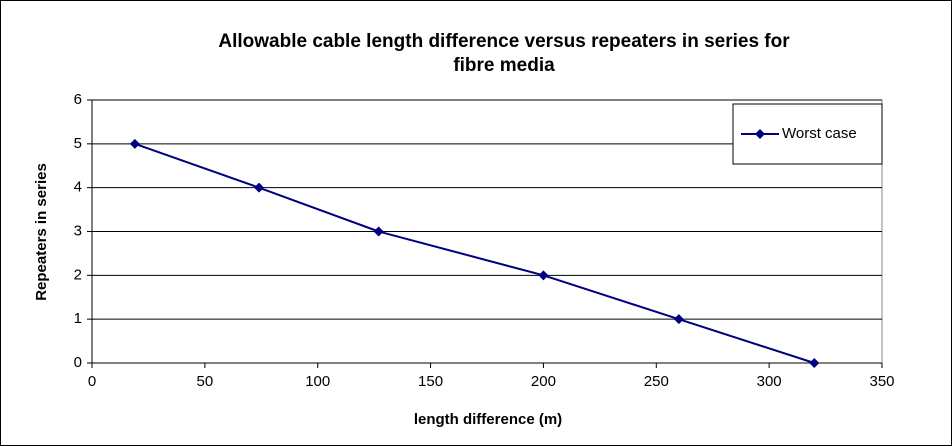 This screenshot has height=446, width=952. Describe the element at coordinates (92, 381) in the screenshot. I see `x-tick-label: 0` at that location.